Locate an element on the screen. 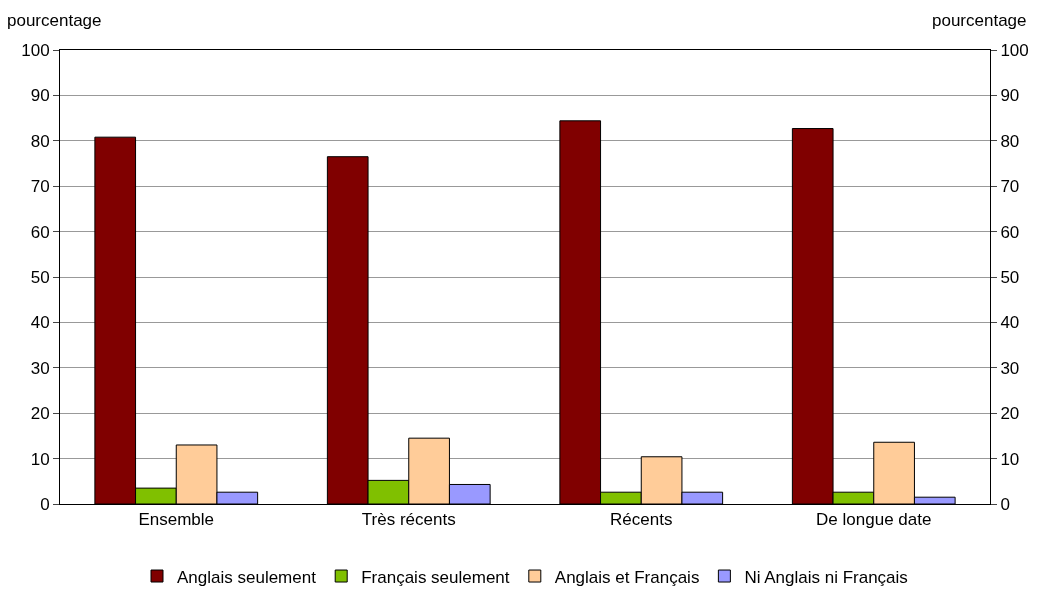 This screenshot has height=606, width=1055. y2-tick-label: 90 is located at coordinates (1010, 96).